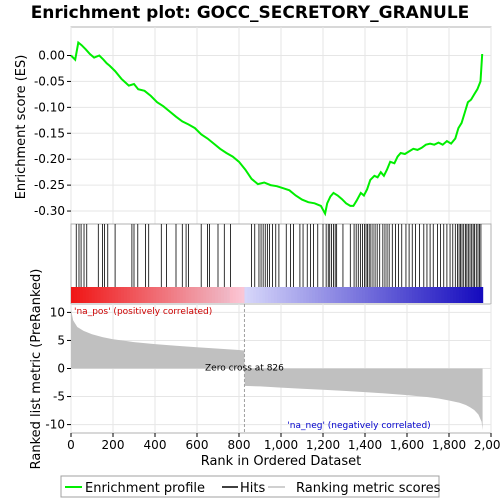 The height and width of the screenshot is (500, 500). What do you see at coordinates (49, 159) in the screenshot?
I see `es-tick-label: -0.20` at bounding box center [49, 159].